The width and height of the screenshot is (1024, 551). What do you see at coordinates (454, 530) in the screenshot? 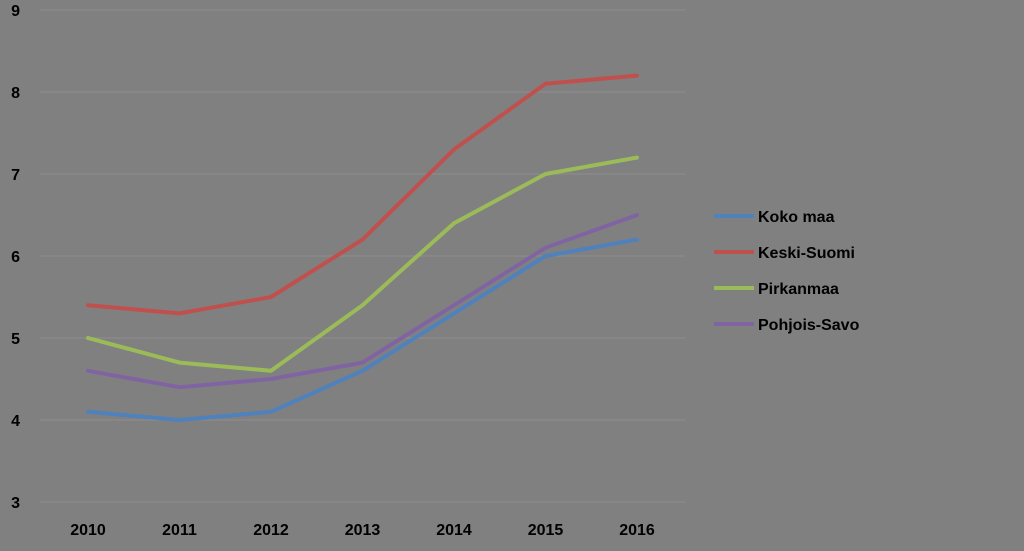
I see `x-tick-label: 2014` at bounding box center [454, 530].